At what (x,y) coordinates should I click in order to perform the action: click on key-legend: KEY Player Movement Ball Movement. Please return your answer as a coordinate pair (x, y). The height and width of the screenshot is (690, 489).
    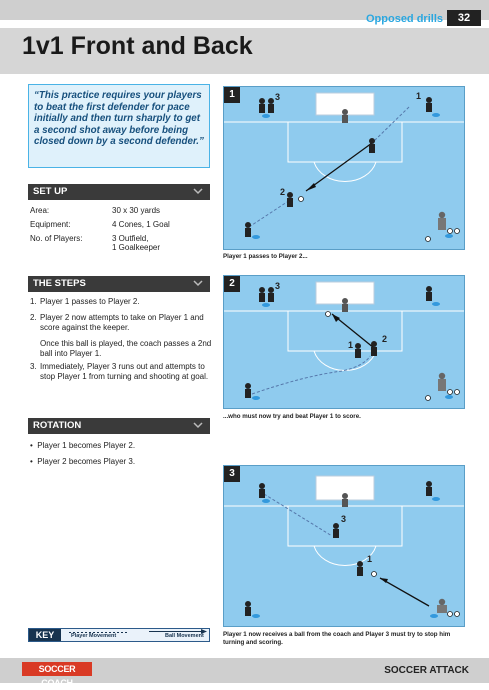
    Looking at the image, I should click on (119, 635).